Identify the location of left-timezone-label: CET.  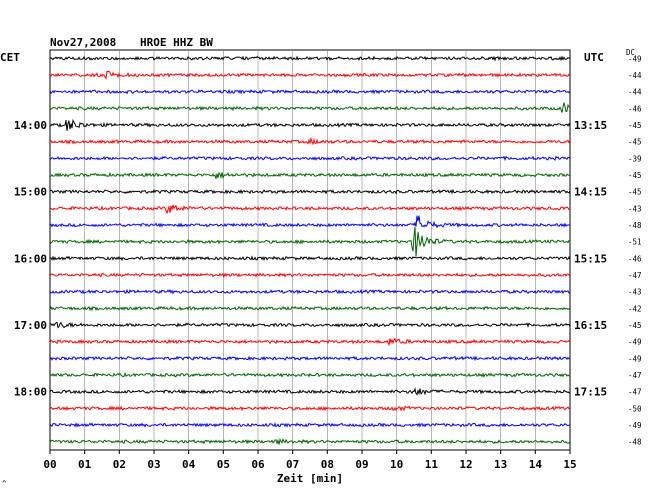
(10, 57).